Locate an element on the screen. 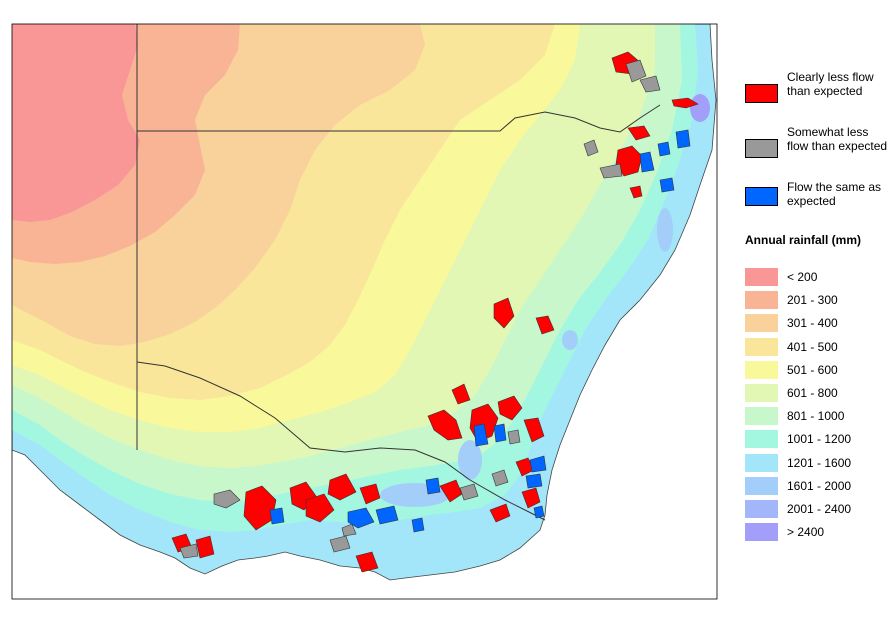 This screenshot has height=631, width=892. rainfall-legend-label: 801 - 1000 is located at coordinates (816, 416).